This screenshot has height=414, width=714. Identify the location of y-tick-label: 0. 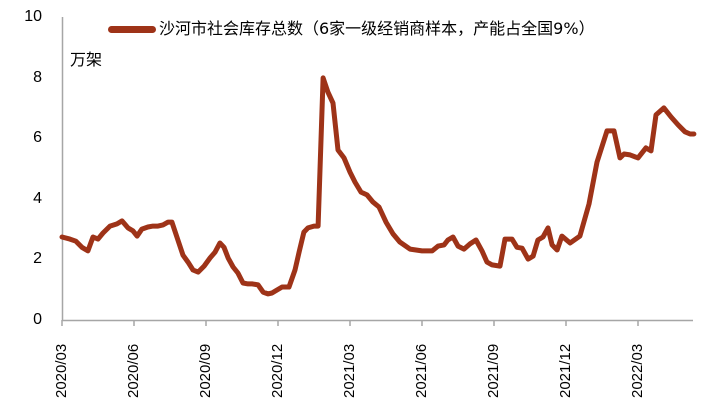
(37, 319).